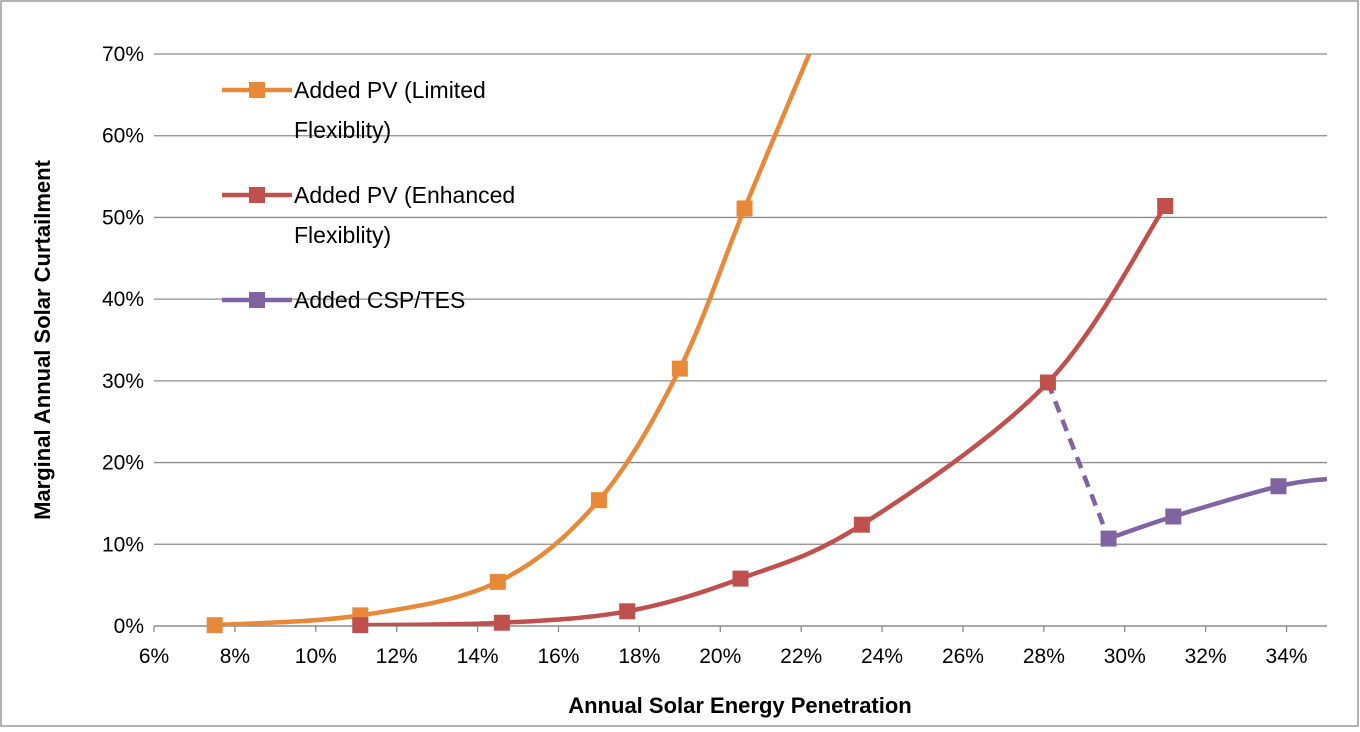 This screenshot has height=732, width=1360. What do you see at coordinates (963, 656) in the screenshot?
I see `x-tick-label: 26%` at bounding box center [963, 656].